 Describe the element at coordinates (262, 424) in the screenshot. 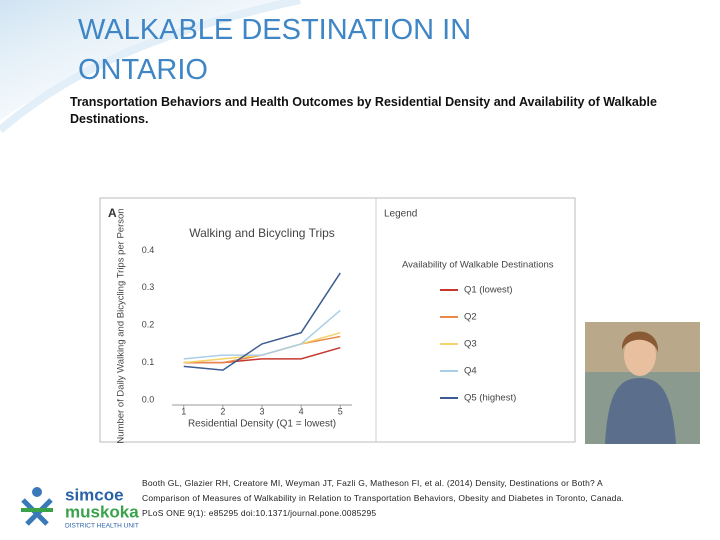

I see `x-axis-label: Residential Density (Q1 = lowest)` at that location.